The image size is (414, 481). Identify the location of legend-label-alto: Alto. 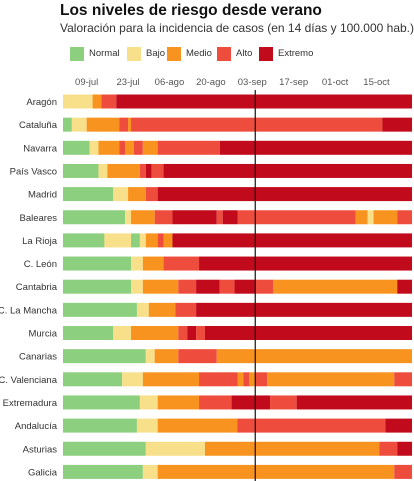
(244, 53).